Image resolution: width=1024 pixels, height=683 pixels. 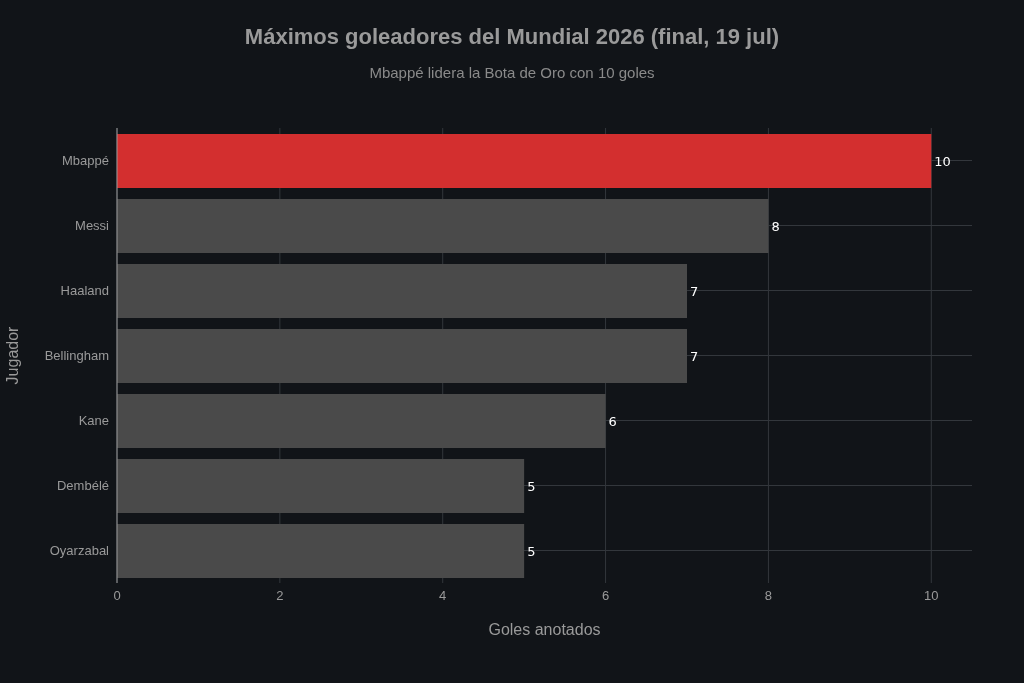 I want to click on y-tick-label: Oyarzabal, so click(x=79, y=551).